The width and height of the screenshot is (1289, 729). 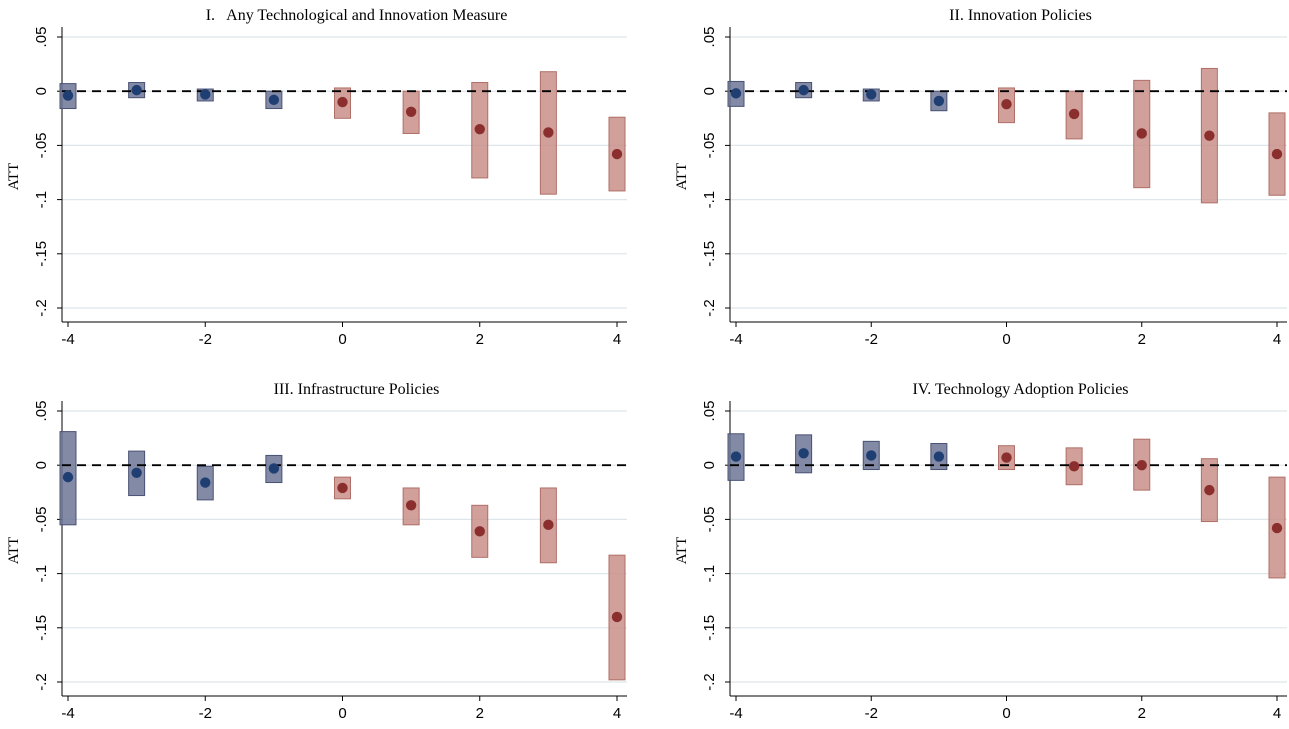 What do you see at coordinates (1020, 389) in the screenshot?
I see `panel-title: IV. Technology Adoption Policies` at bounding box center [1020, 389].